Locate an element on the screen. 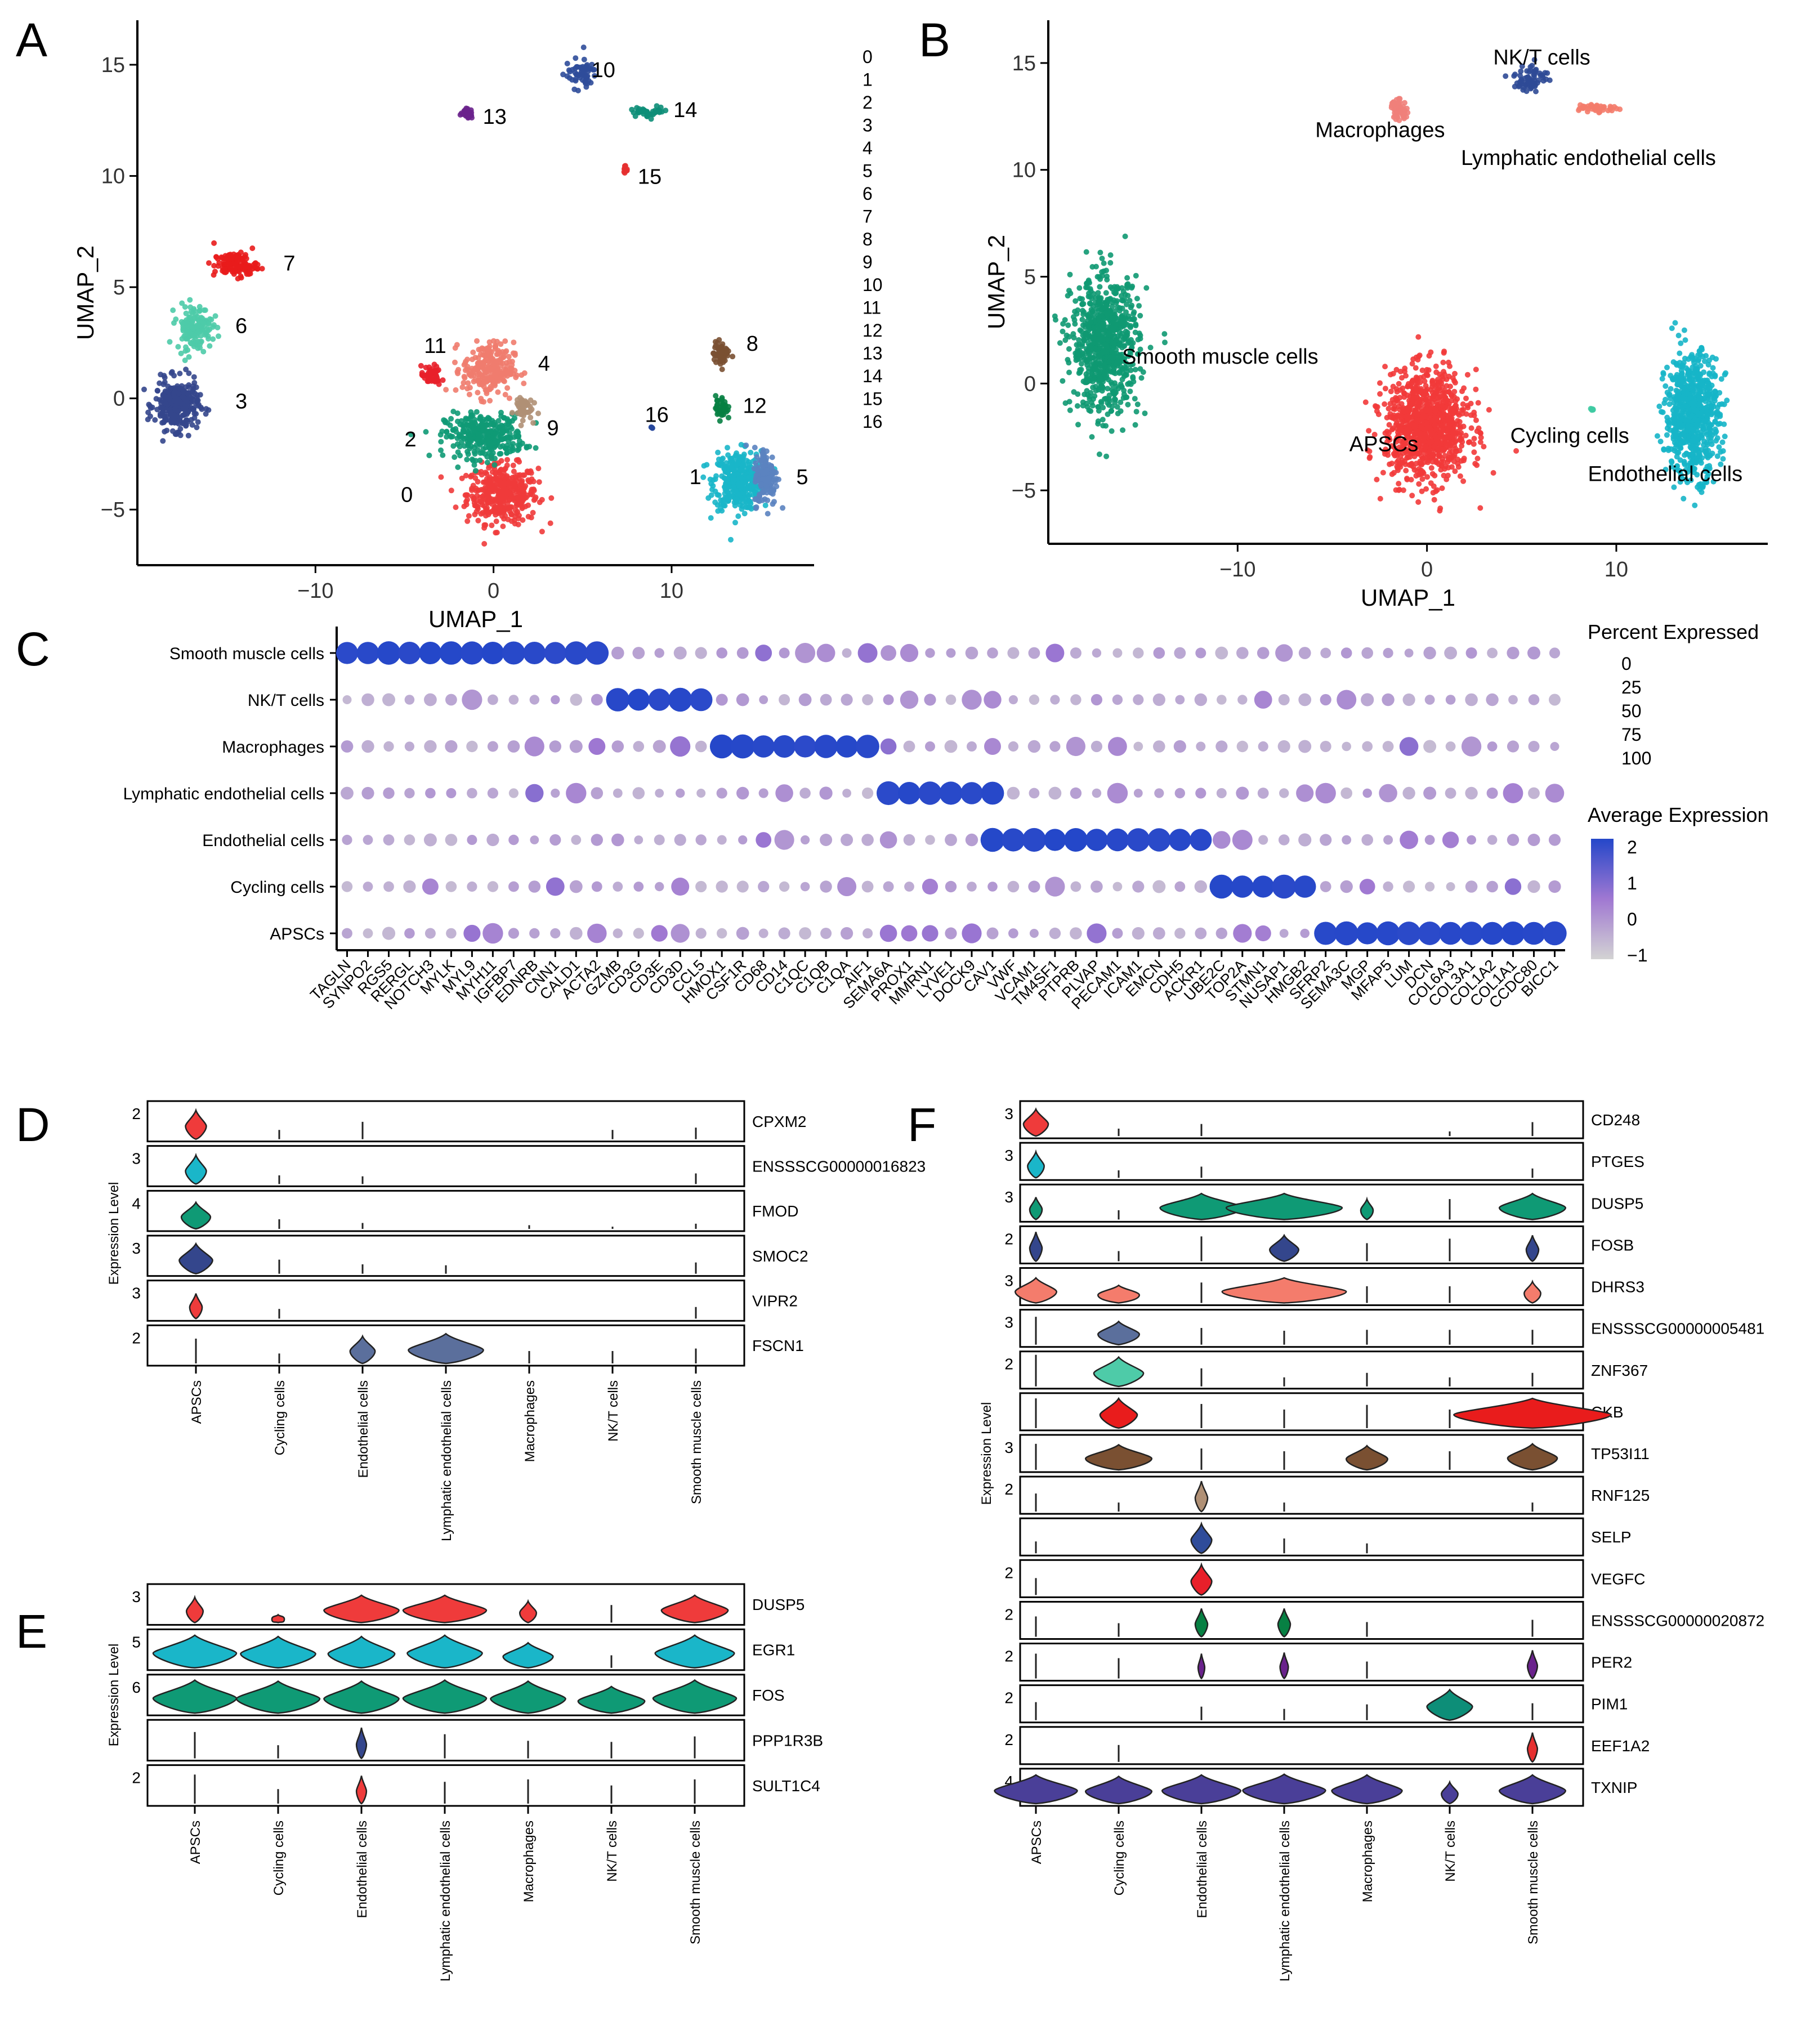 The image size is (1801, 2044). legend-item: 0 is located at coordinates (868, 57).